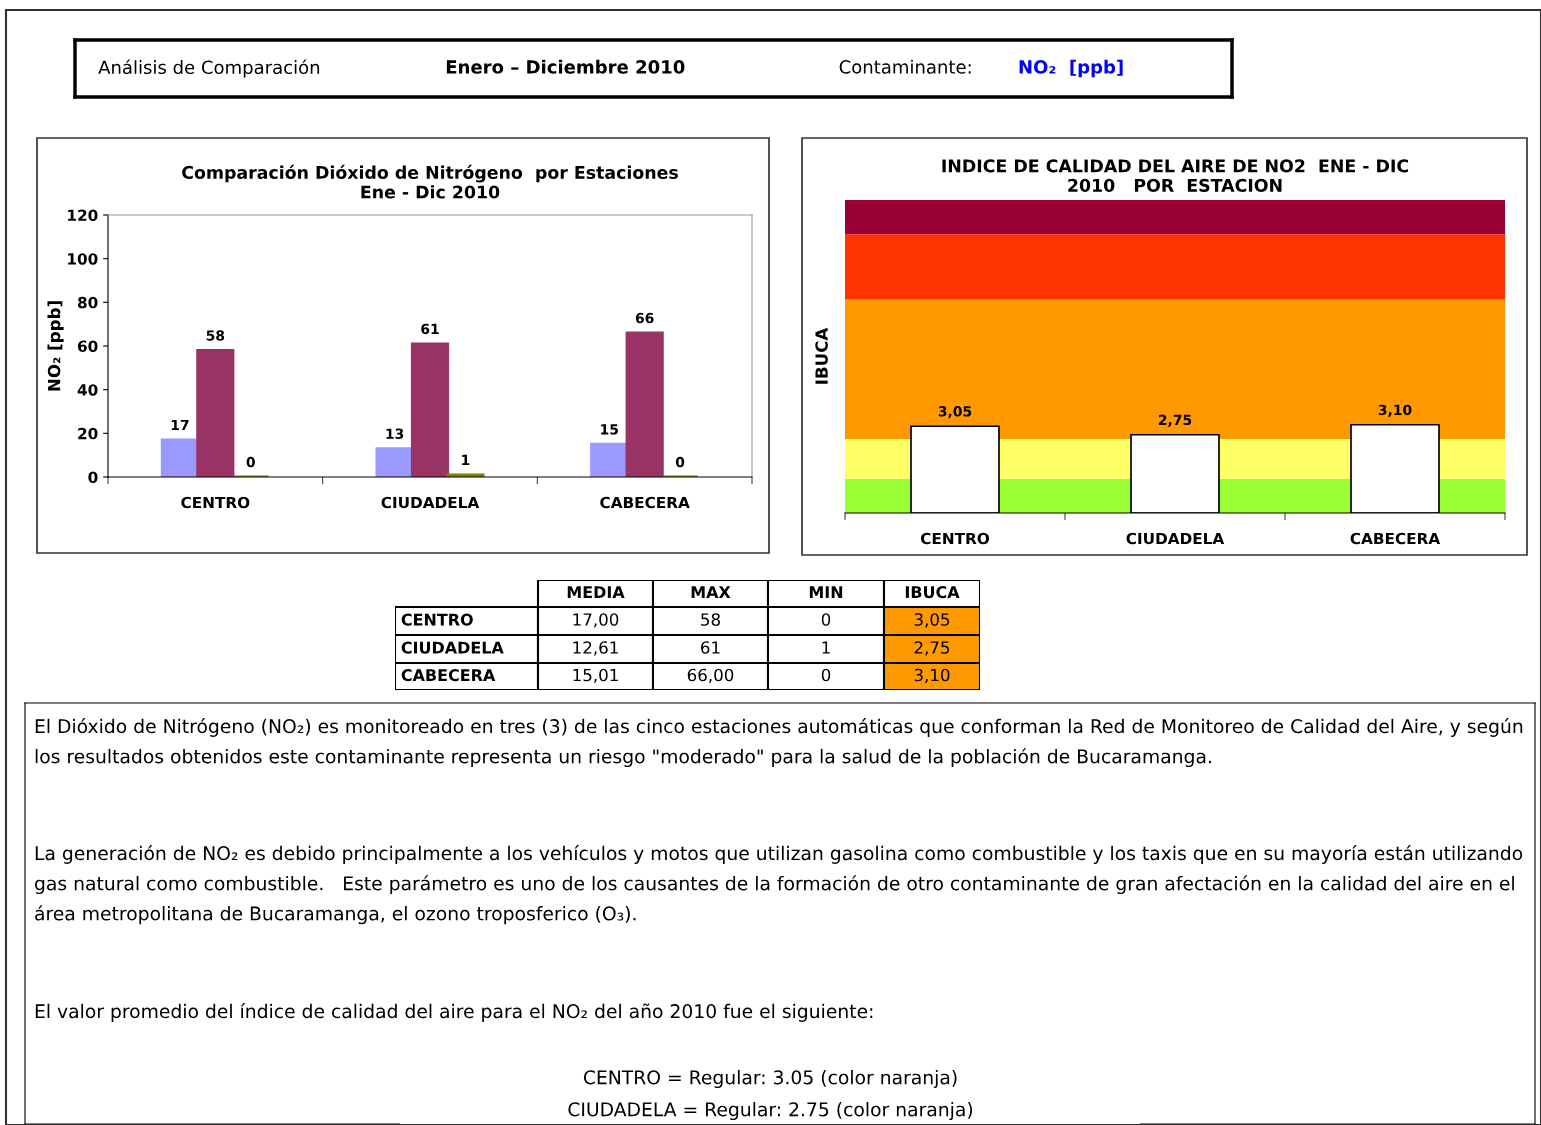 This screenshot has height=1125, width=1541. What do you see at coordinates (87, 302) in the screenshot?
I see `y-tick-label: 80` at bounding box center [87, 302].